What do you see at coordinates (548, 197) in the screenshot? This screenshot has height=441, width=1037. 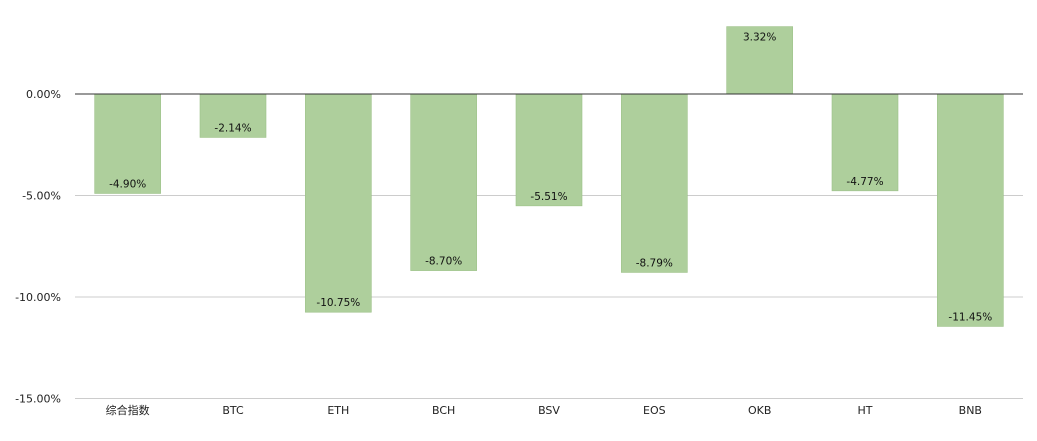 I see `data-label: -5.51%` at bounding box center [548, 197].